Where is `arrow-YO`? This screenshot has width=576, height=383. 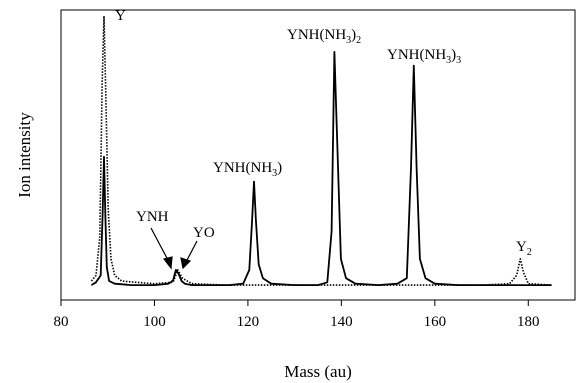
arrow-YO is located at coordinates (191, 251).